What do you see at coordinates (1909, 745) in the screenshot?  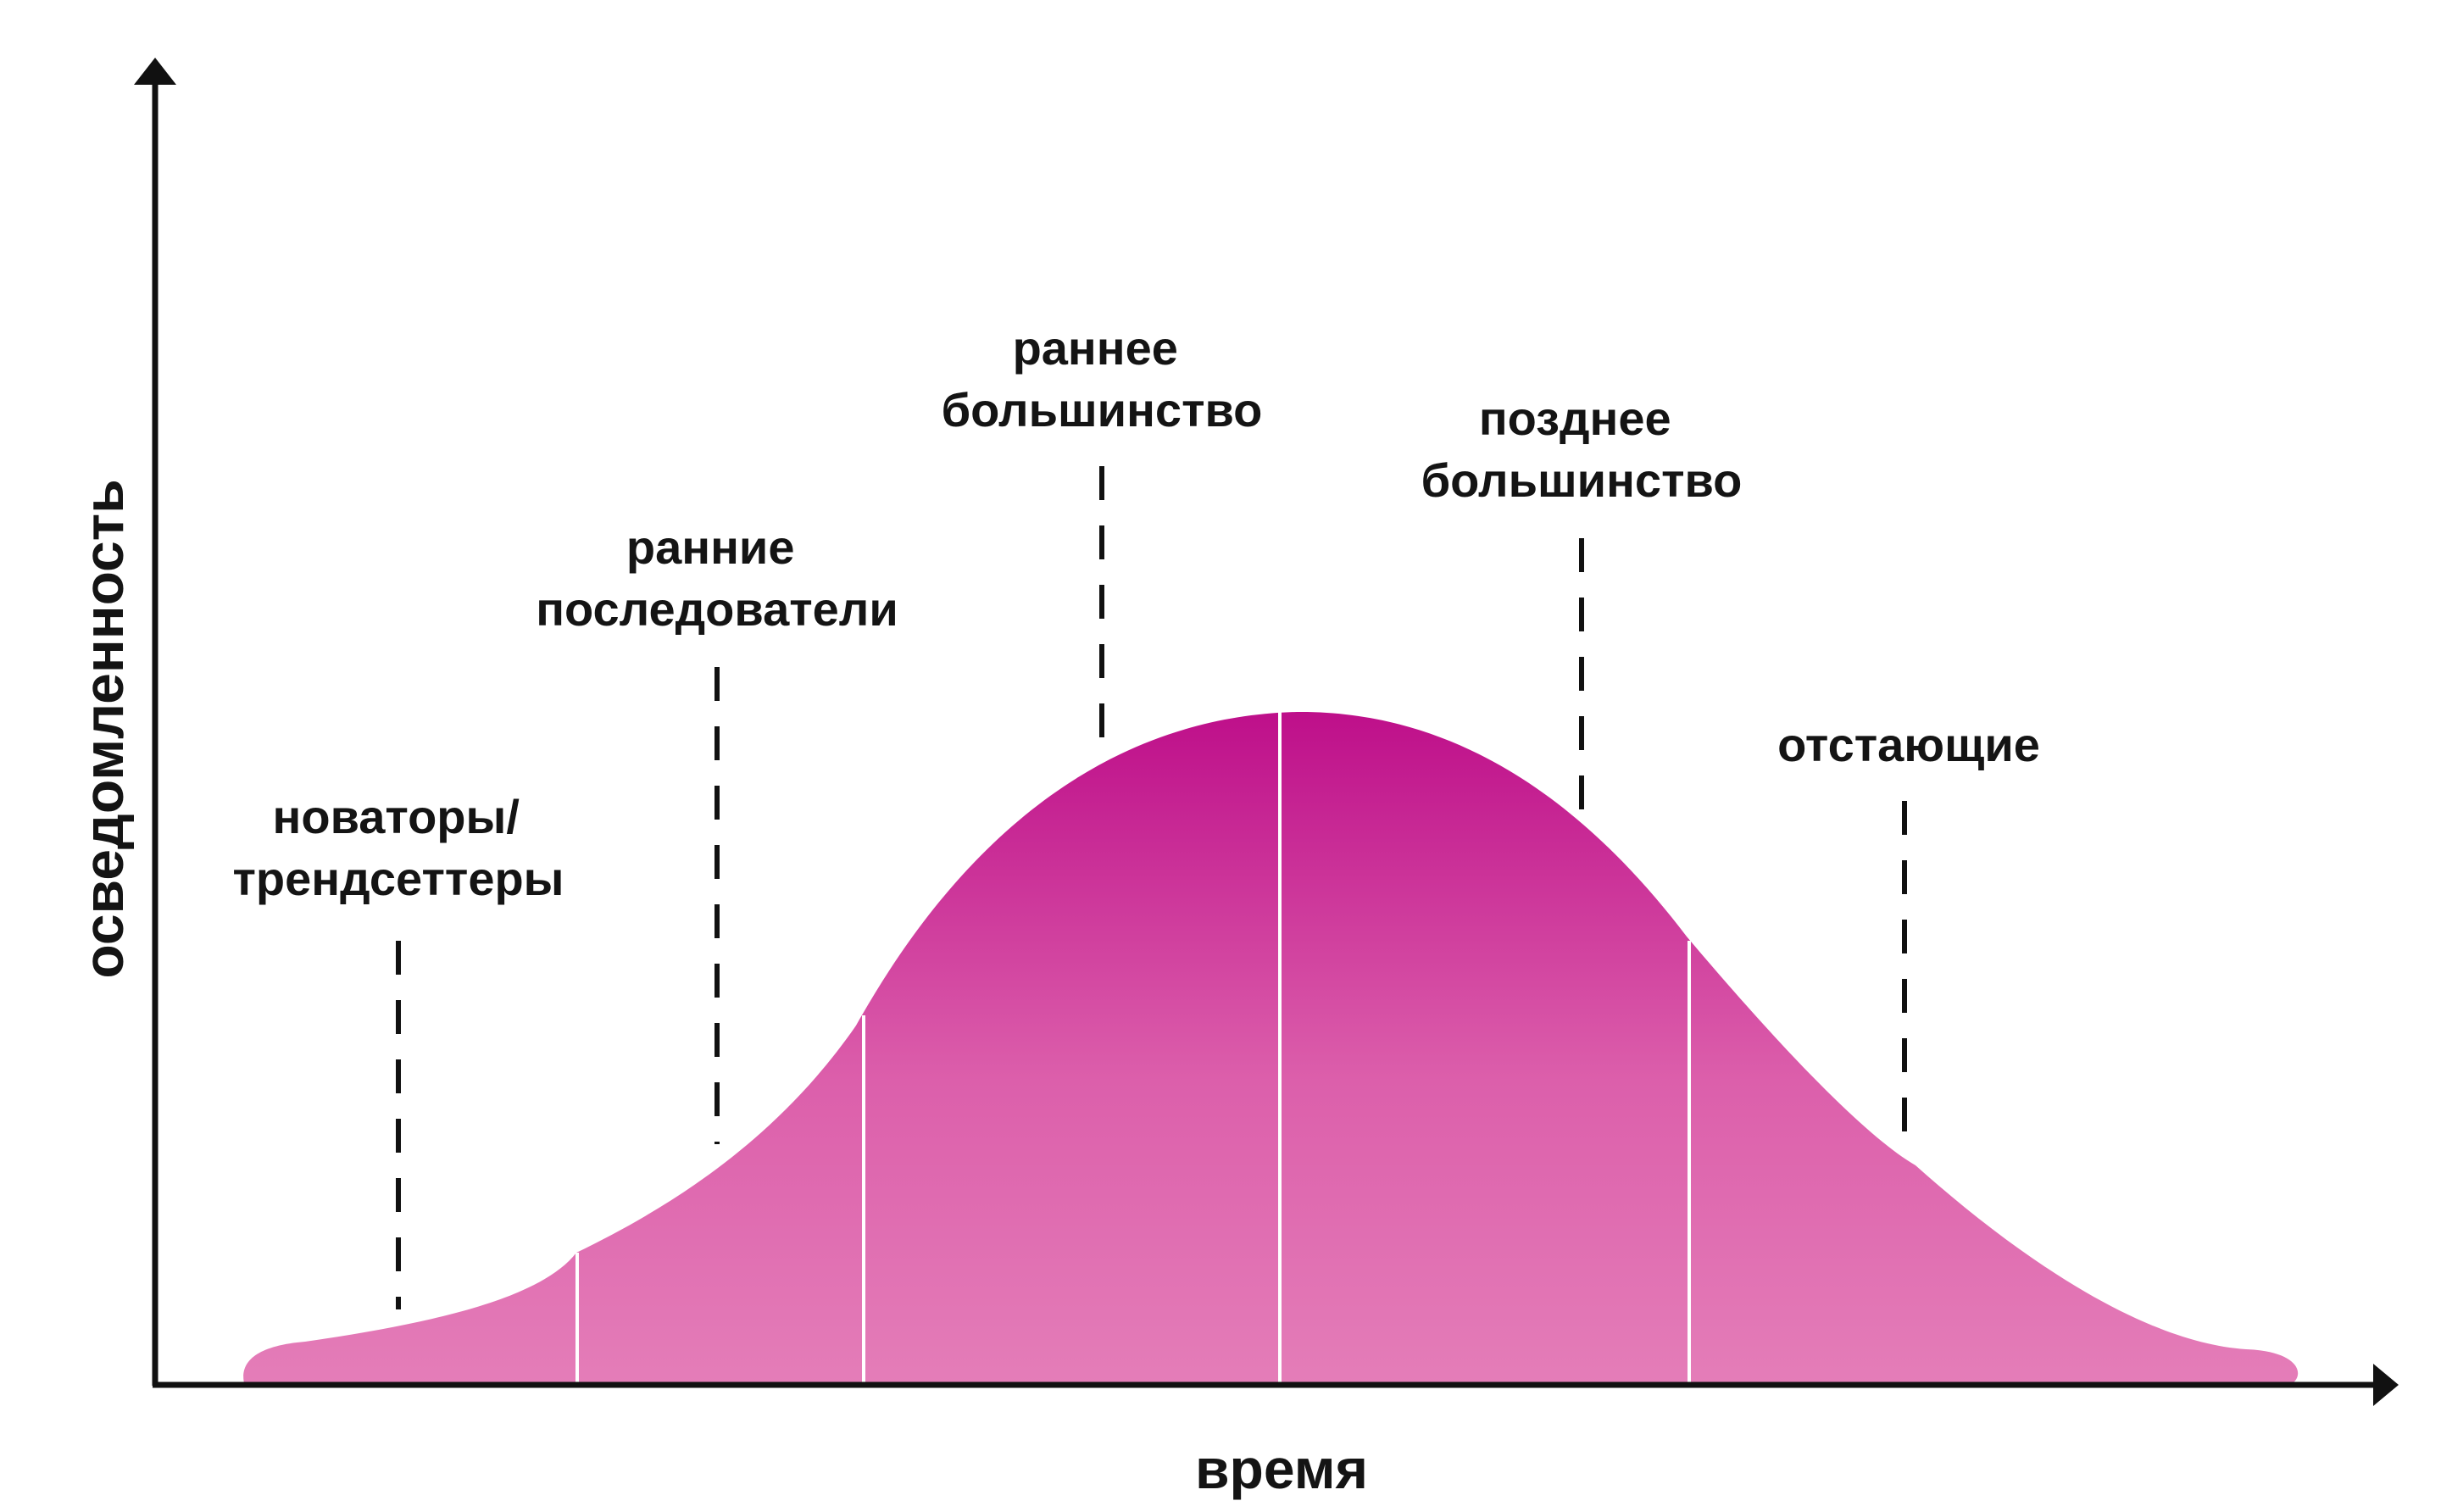 I see `label-laggards: отстающие` at bounding box center [1909, 745].